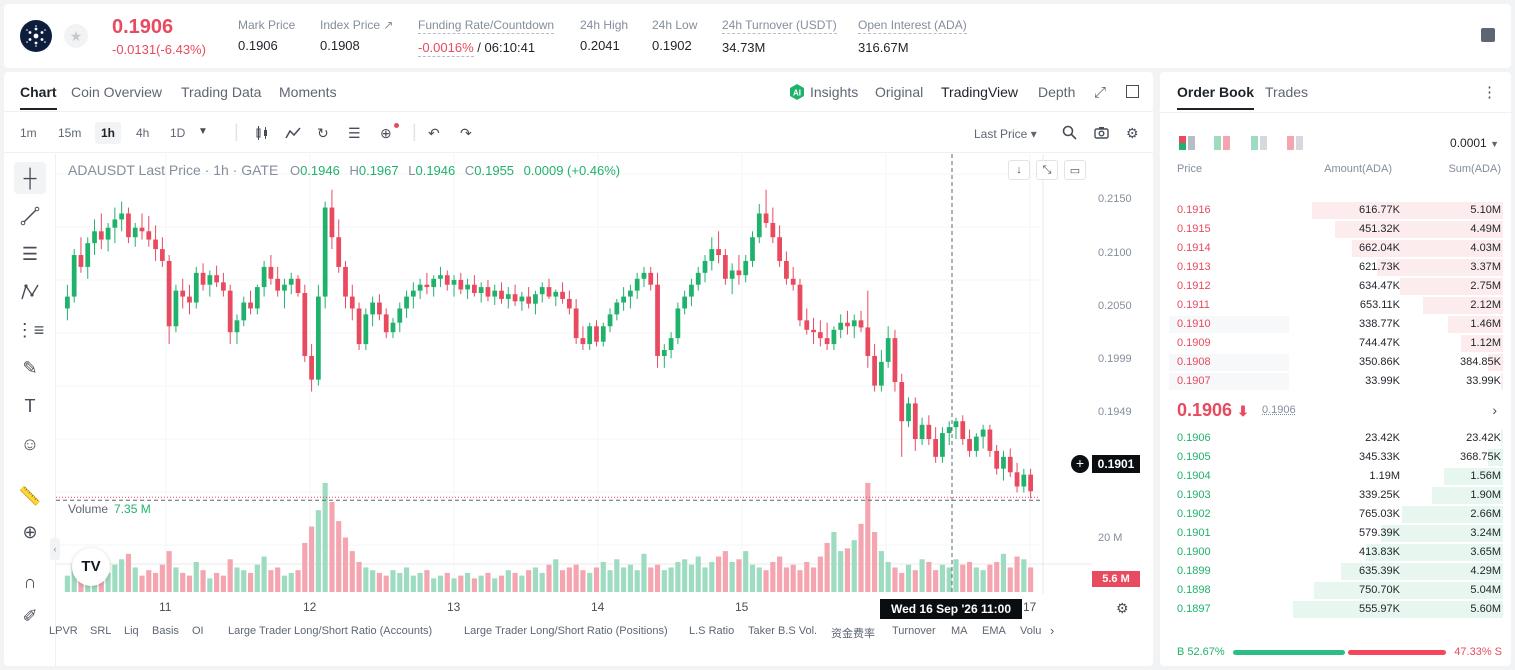 The image size is (1515, 670). What do you see at coordinates (91, 567) in the screenshot?
I see `tradingview-logo: TV` at bounding box center [91, 567].